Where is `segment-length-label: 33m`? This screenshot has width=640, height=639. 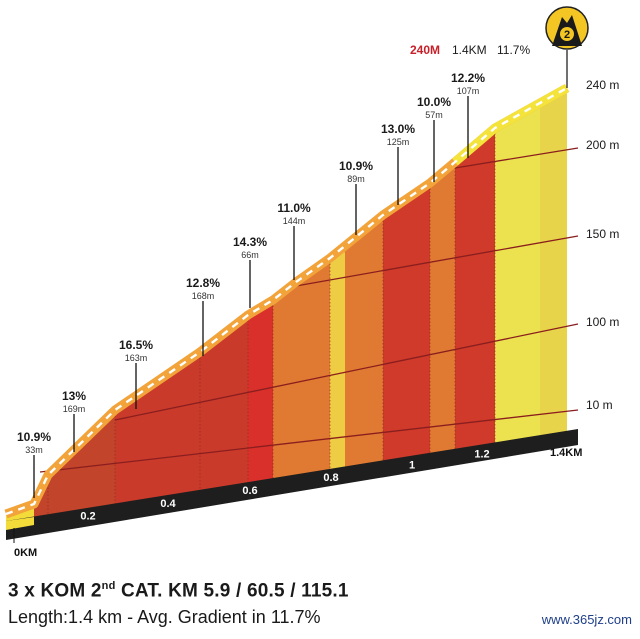 segment-length-label: 33m is located at coordinates (34, 450).